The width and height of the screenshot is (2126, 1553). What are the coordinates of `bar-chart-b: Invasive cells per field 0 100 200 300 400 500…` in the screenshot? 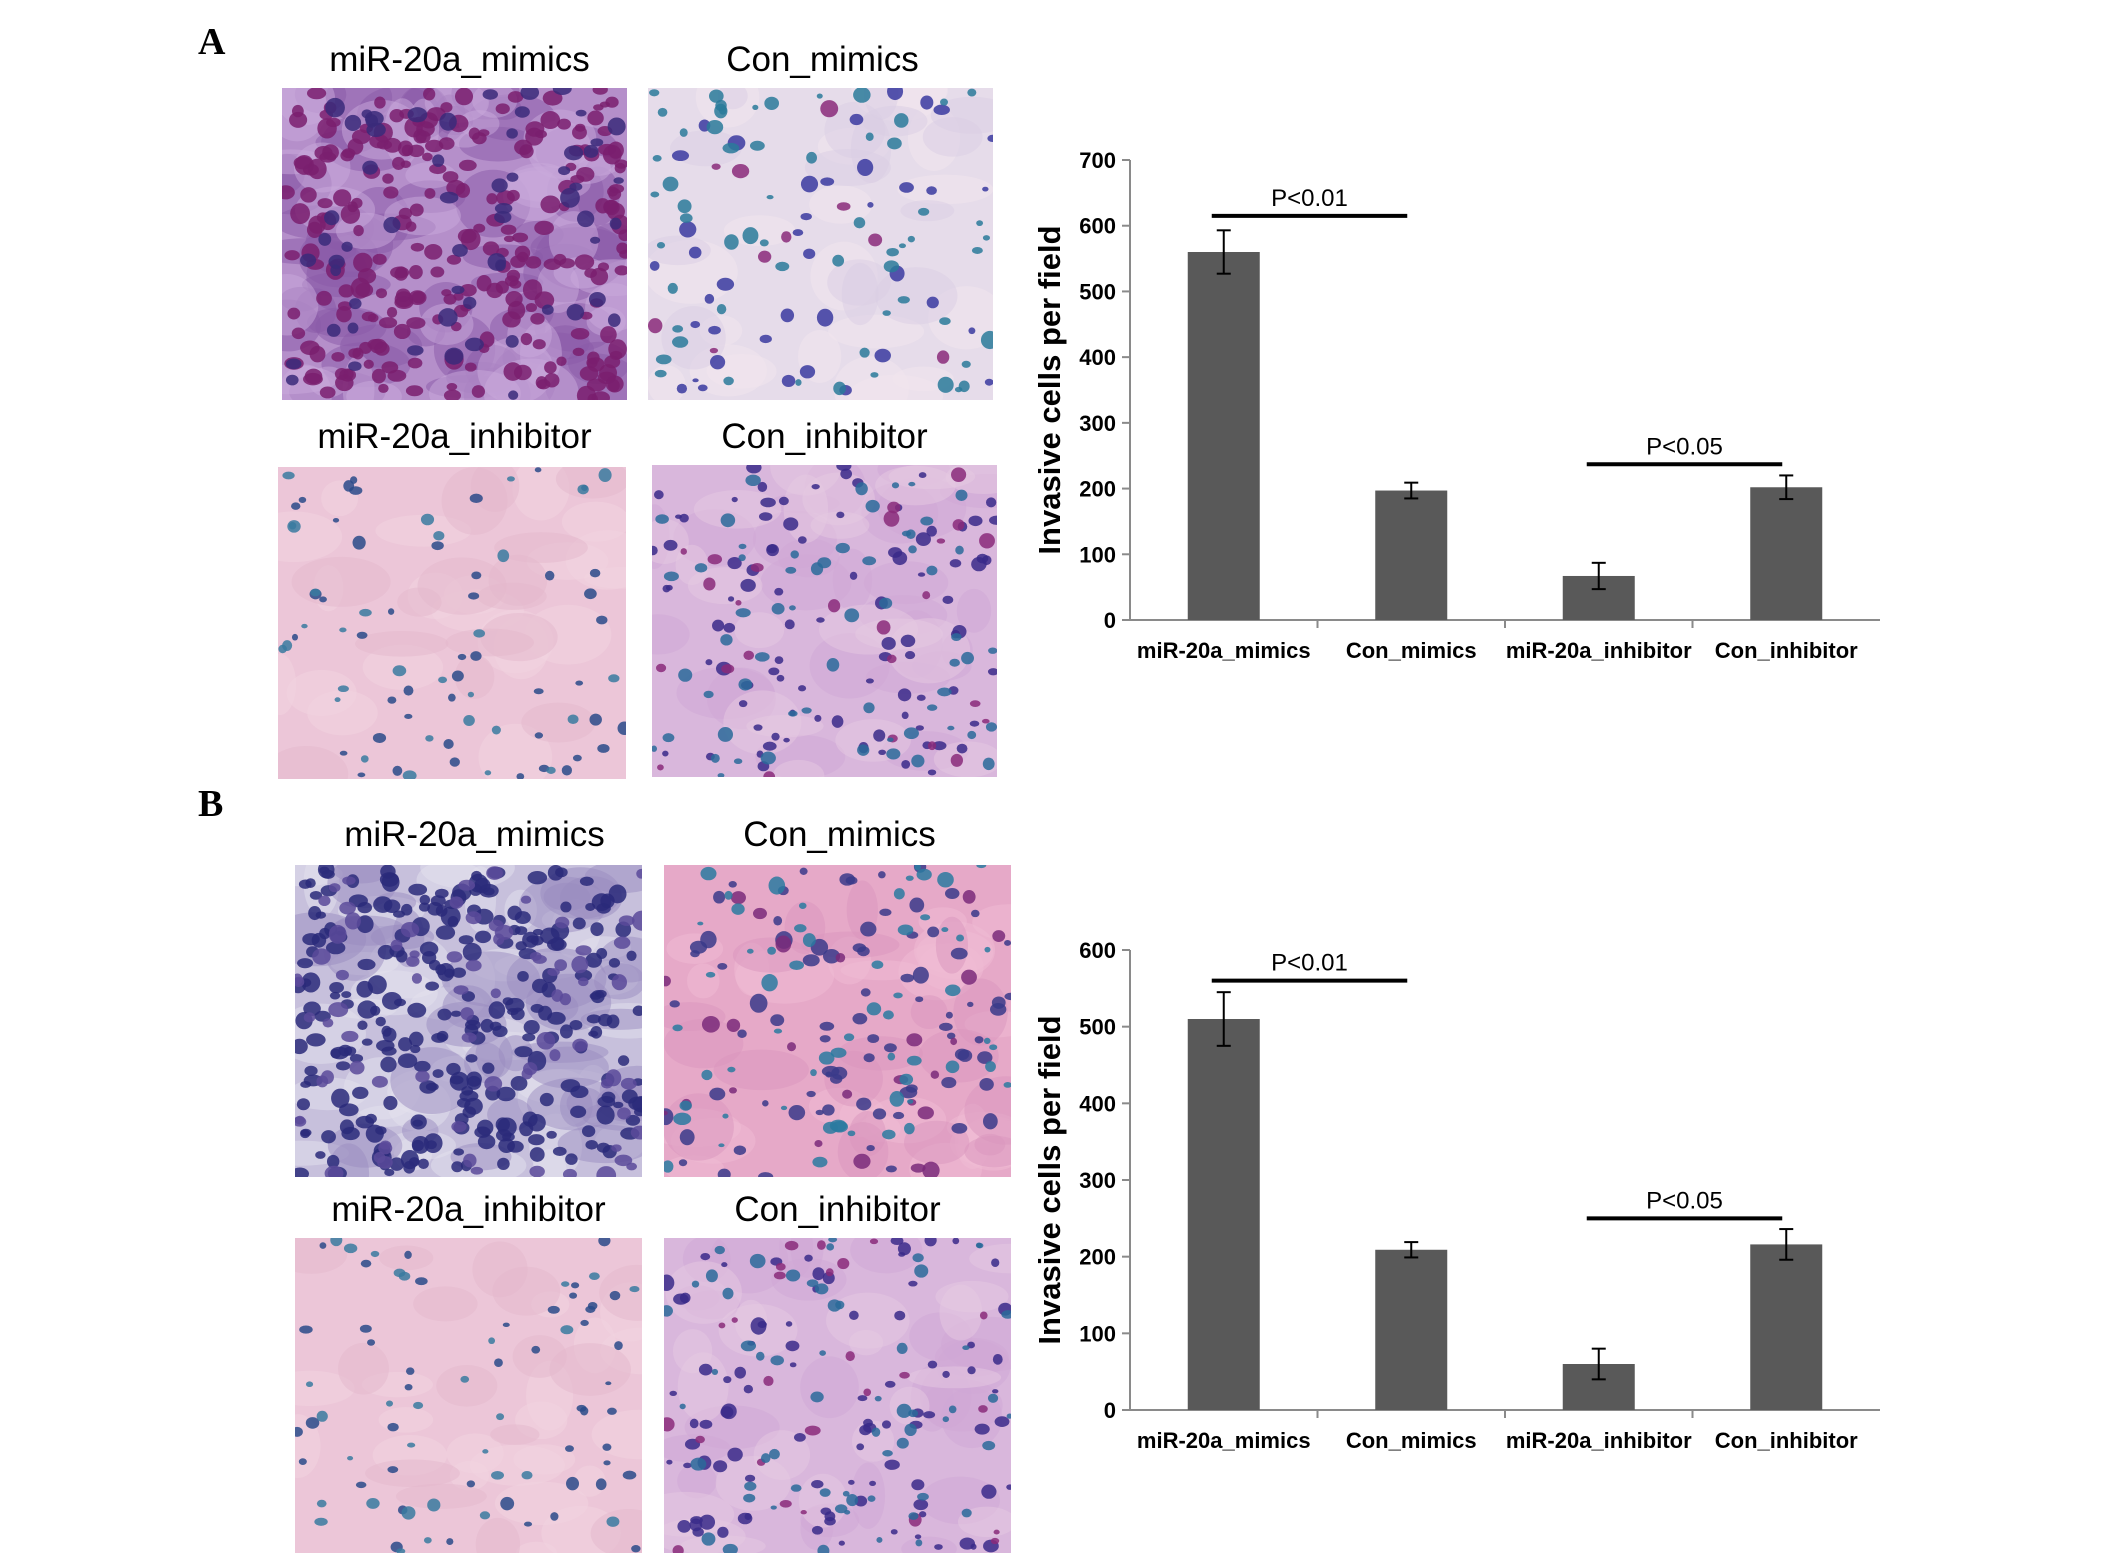 It's located at (1456, 1195).